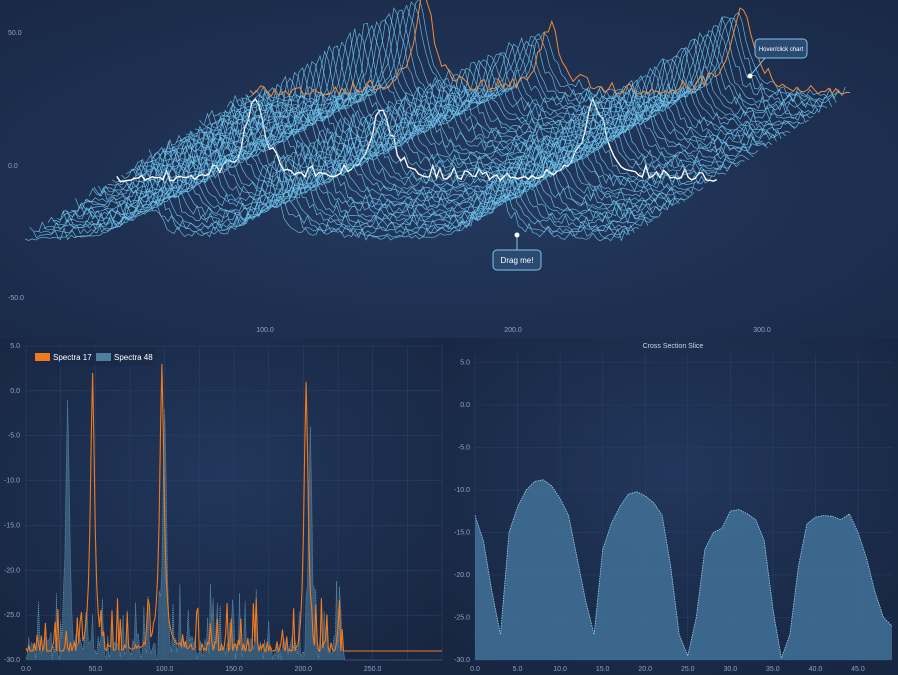 Image resolution: width=898 pixels, height=675 pixels. Describe the element at coordinates (462, 660) in the screenshot. I see `slice-y-tick: -30.0` at that location.